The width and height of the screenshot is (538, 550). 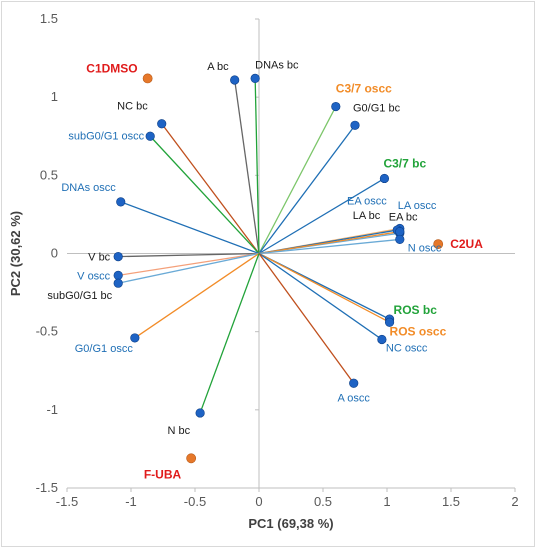 What do you see at coordinates (47, 331) in the screenshot?
I see `y-tick-label: -0.5` at bounding box center [47, 331].